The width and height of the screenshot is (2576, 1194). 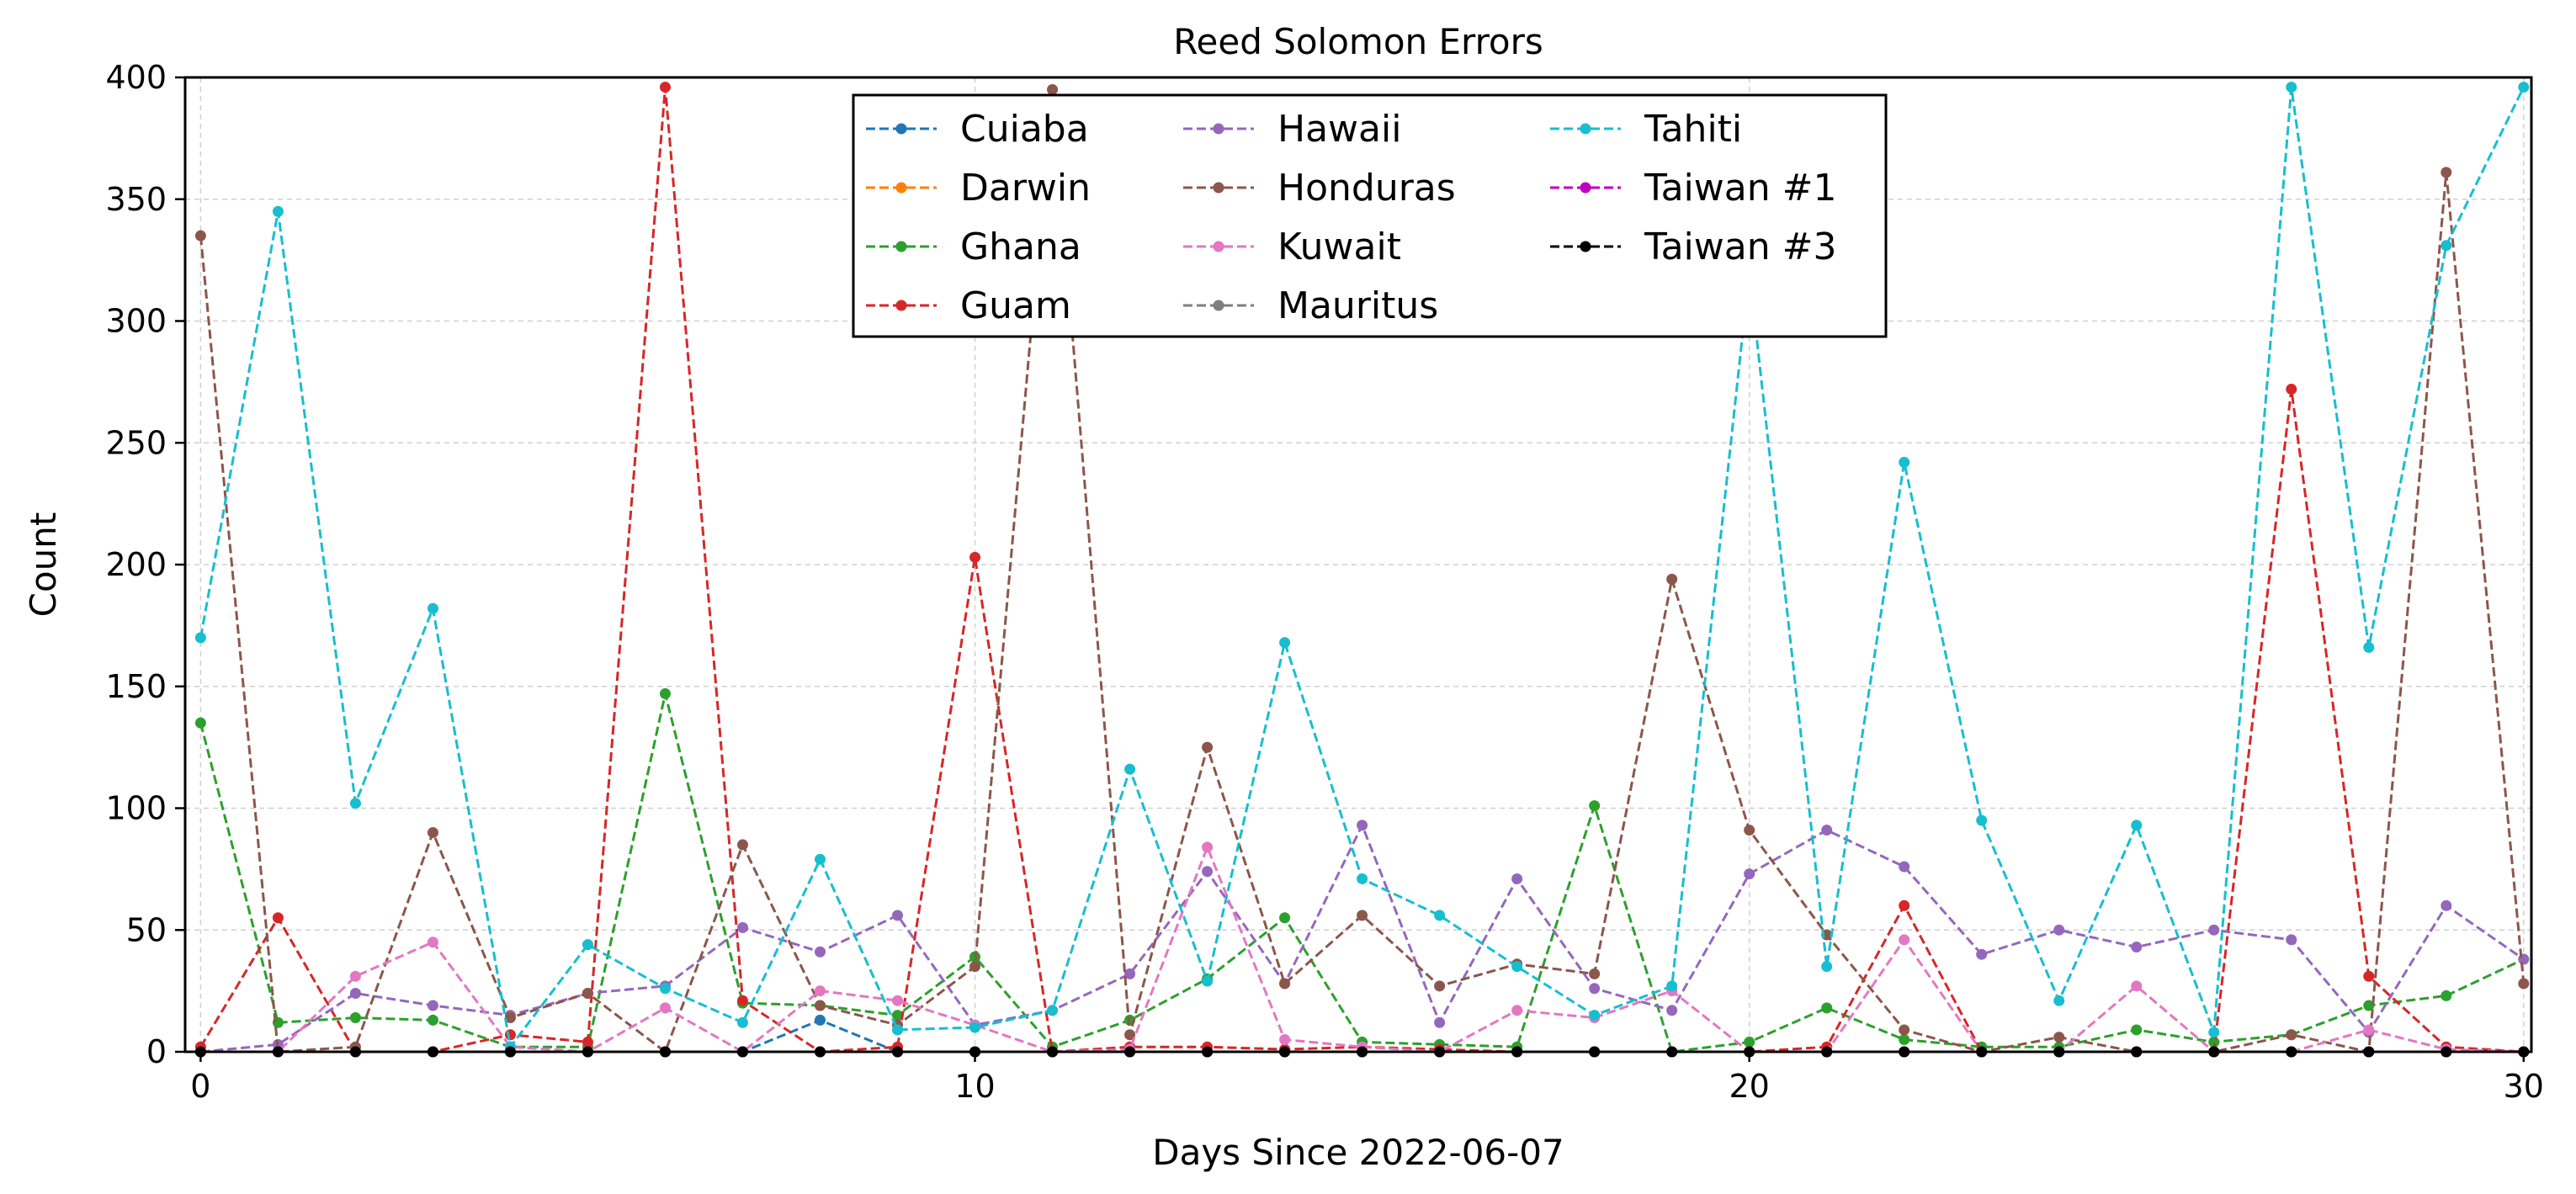 I want to click on legend-item: Darwin, so click(x=979, y=188).